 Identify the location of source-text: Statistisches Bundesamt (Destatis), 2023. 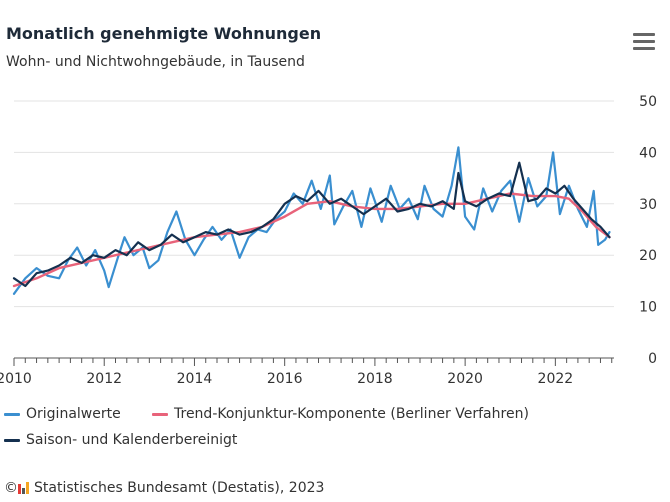
(179, 488).